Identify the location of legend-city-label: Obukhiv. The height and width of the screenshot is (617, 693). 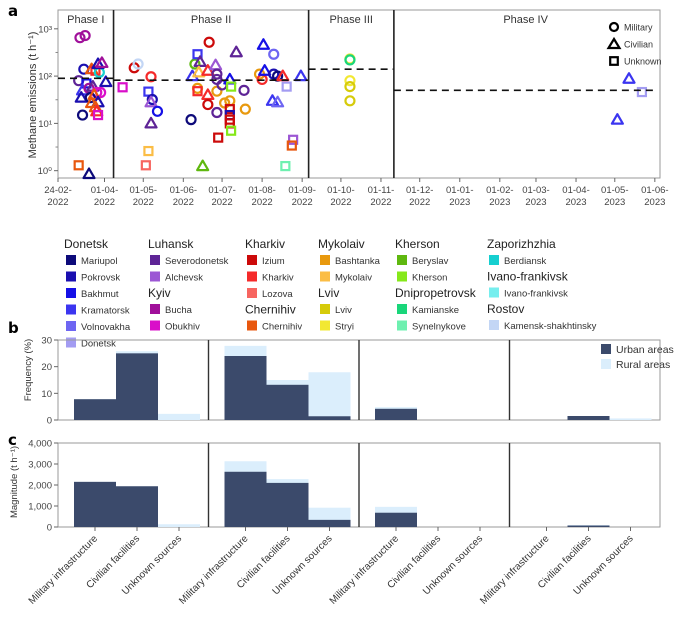
(182, 327).